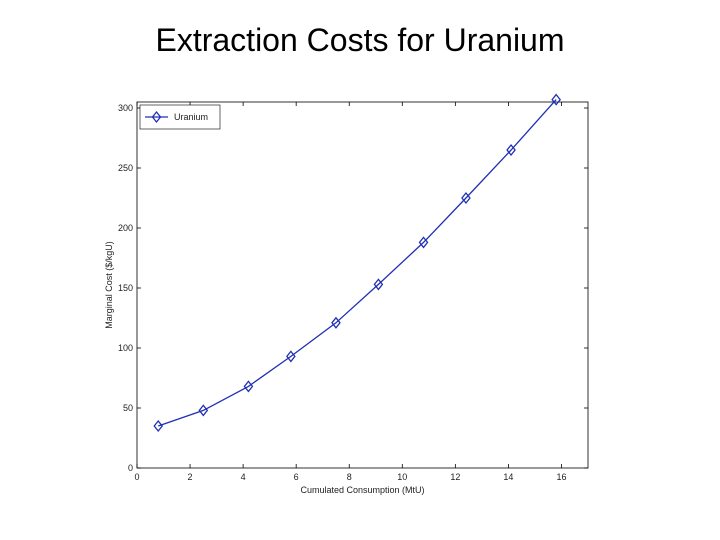  What do you see at coordinates (360, 40) in the screenshot?
I see `slide-title: Extraction Costs for Uranium` at bounding box center [360, 40].